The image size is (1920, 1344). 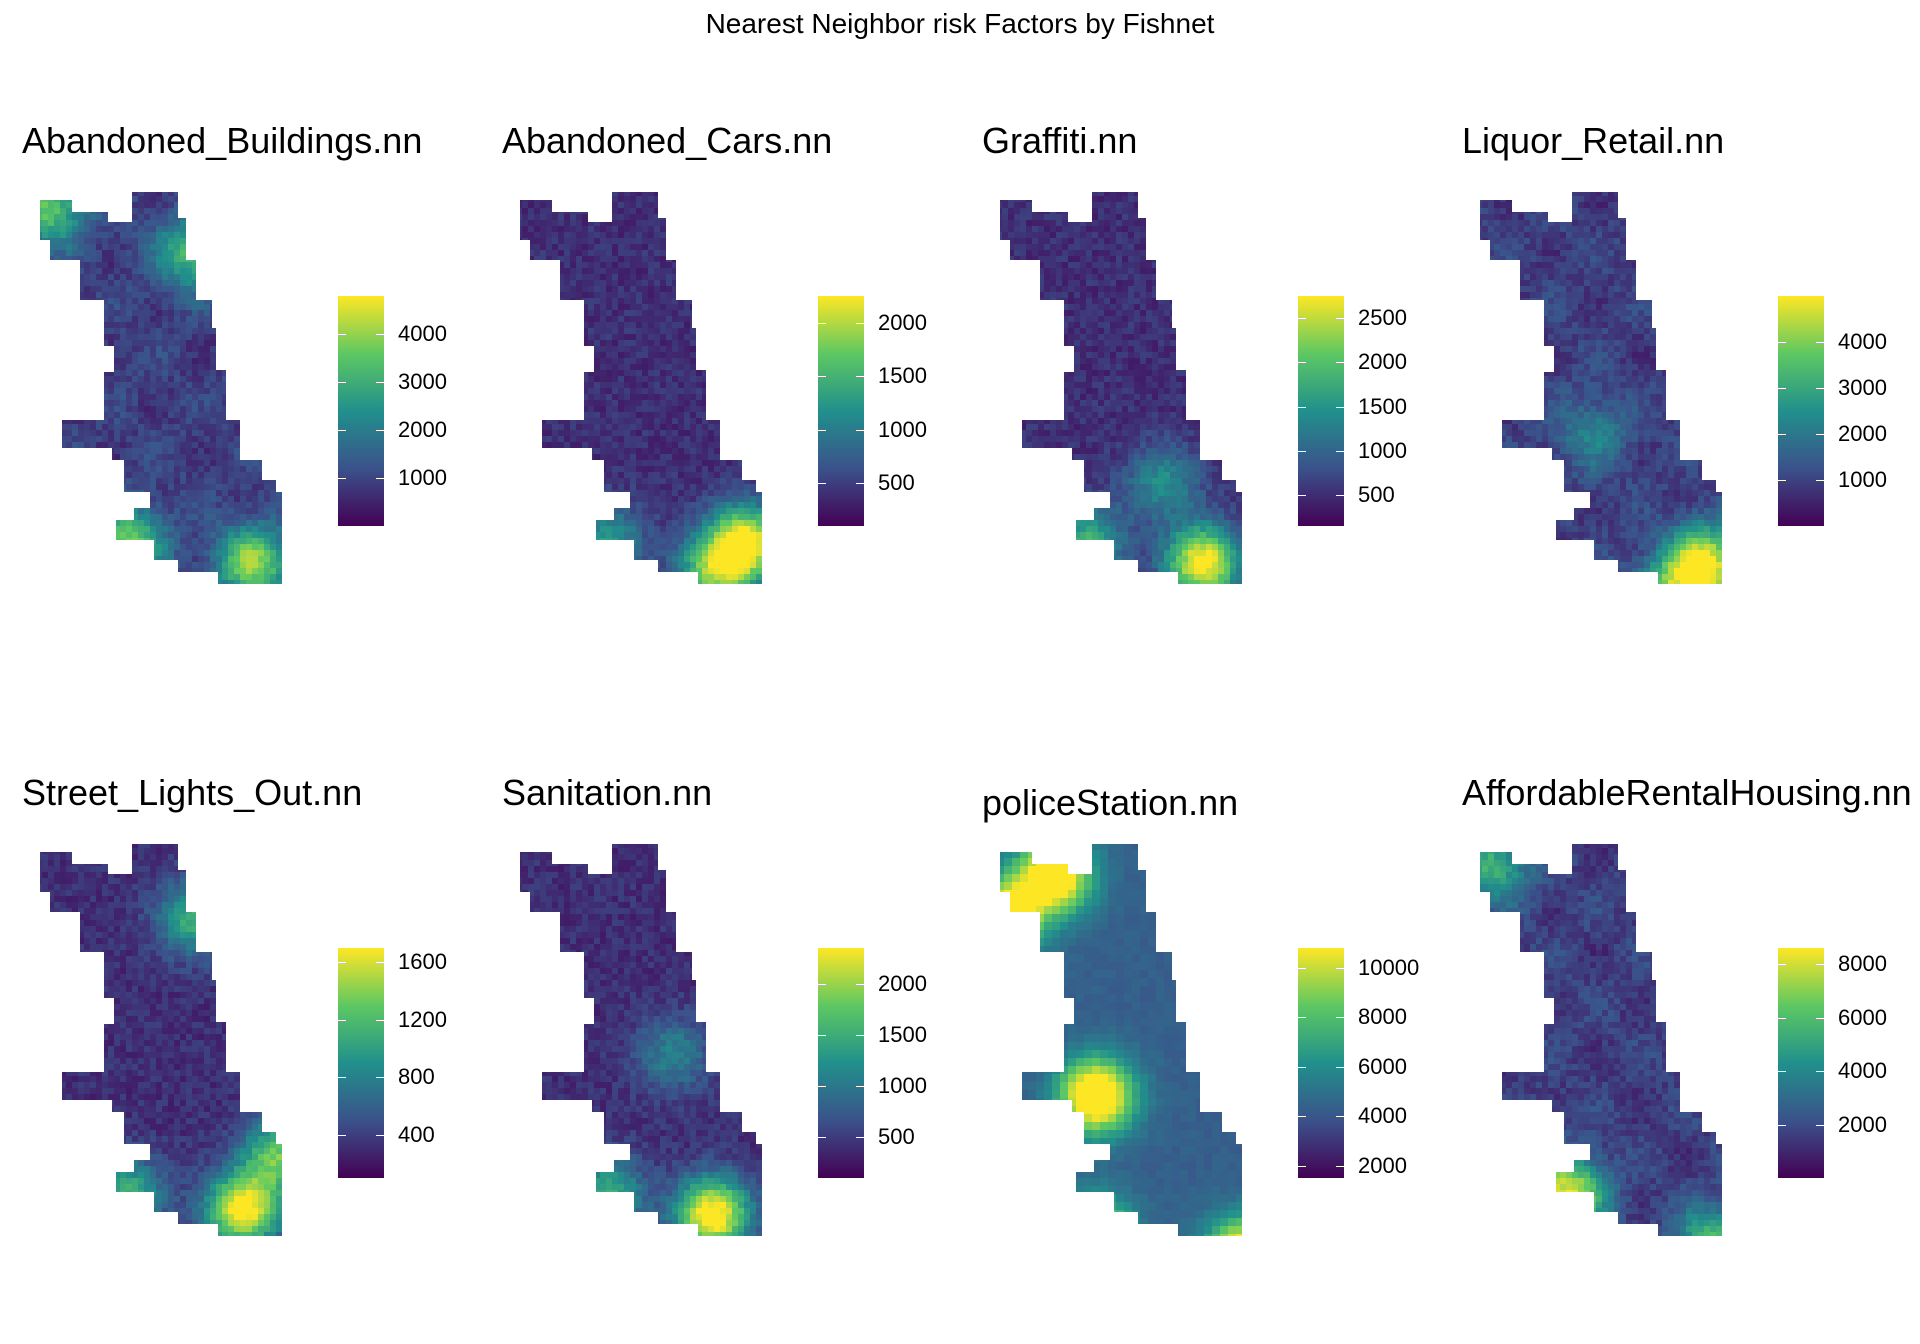 I want to click on panel-title: Sanitation.nn, so click(x=607, y=793).